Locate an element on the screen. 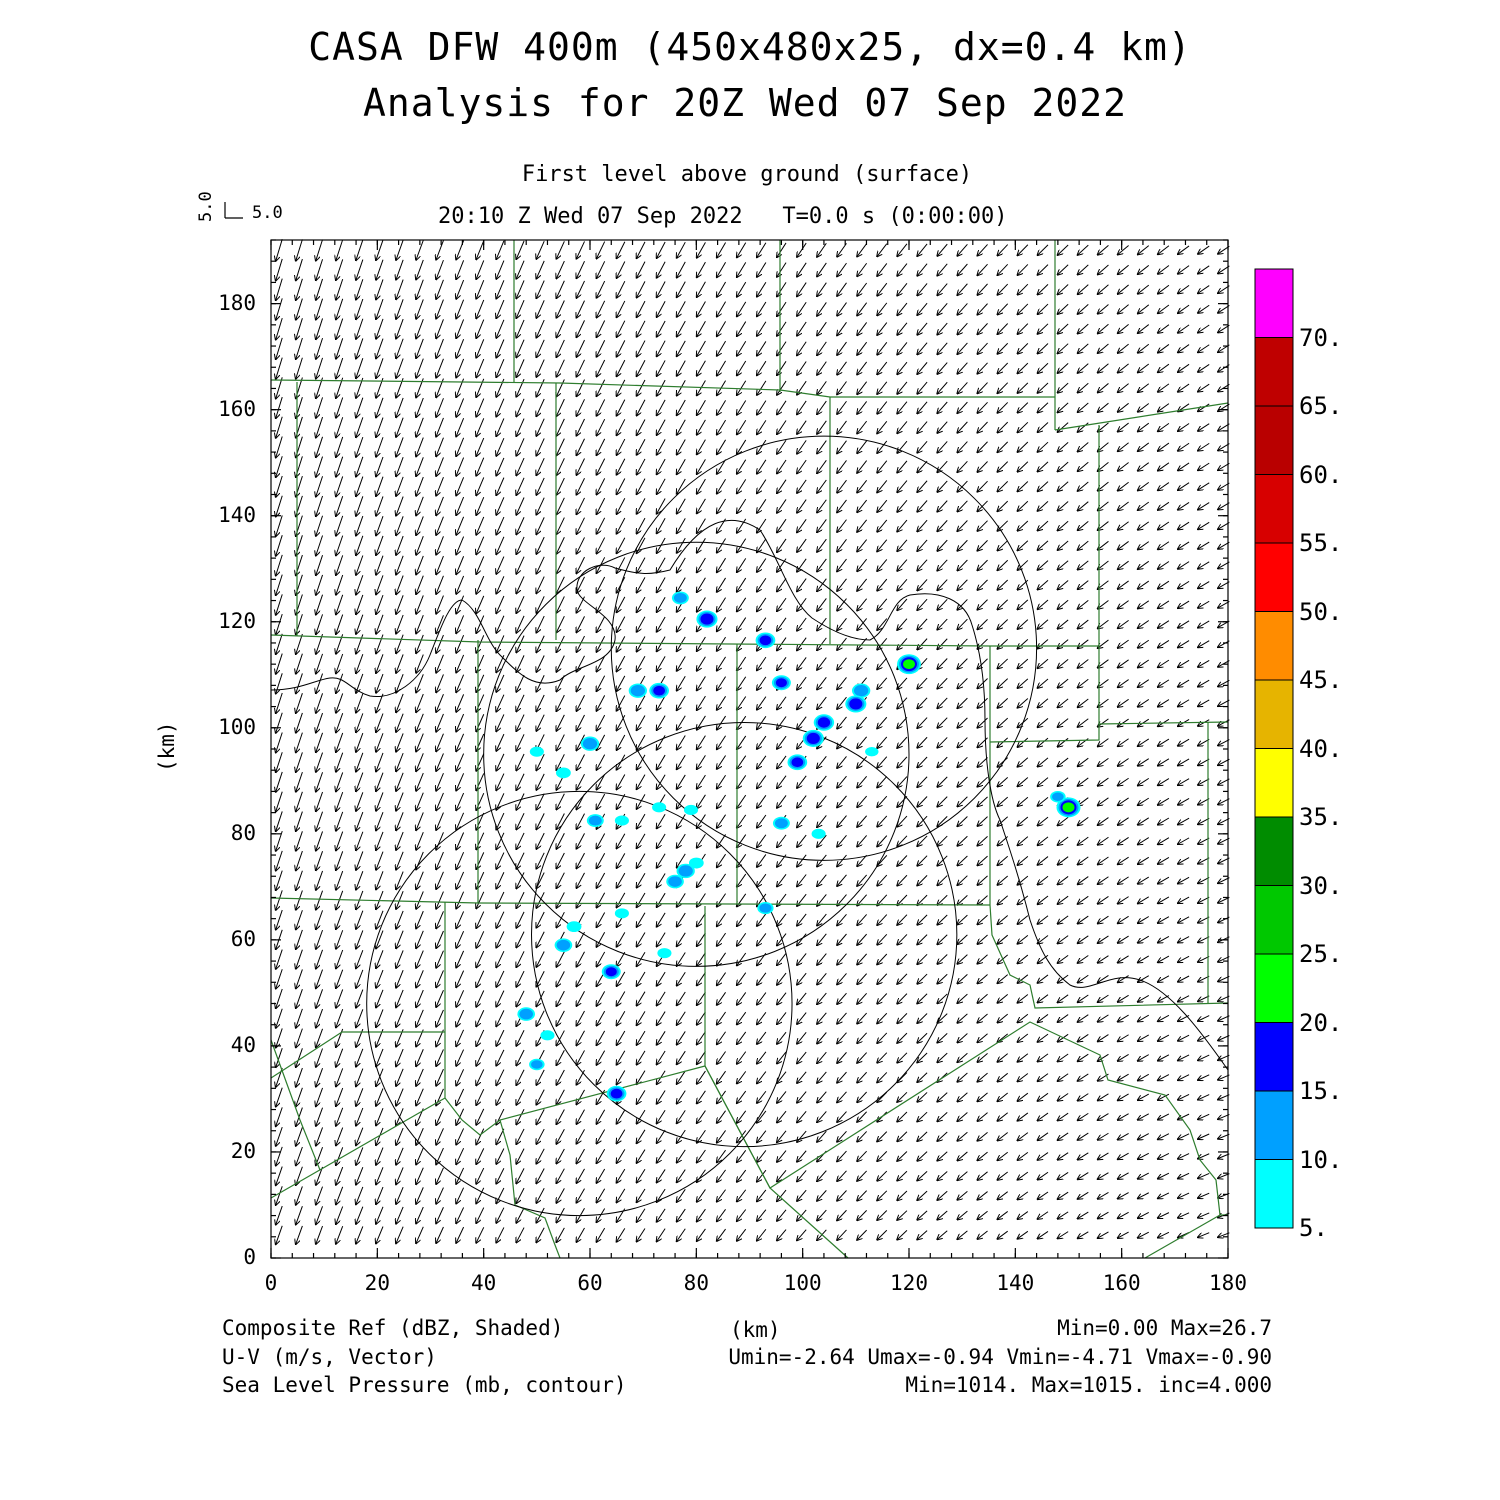 The image size is (1500, 1500). colorbar-label: 30. is located at coordinates (1321, 885).